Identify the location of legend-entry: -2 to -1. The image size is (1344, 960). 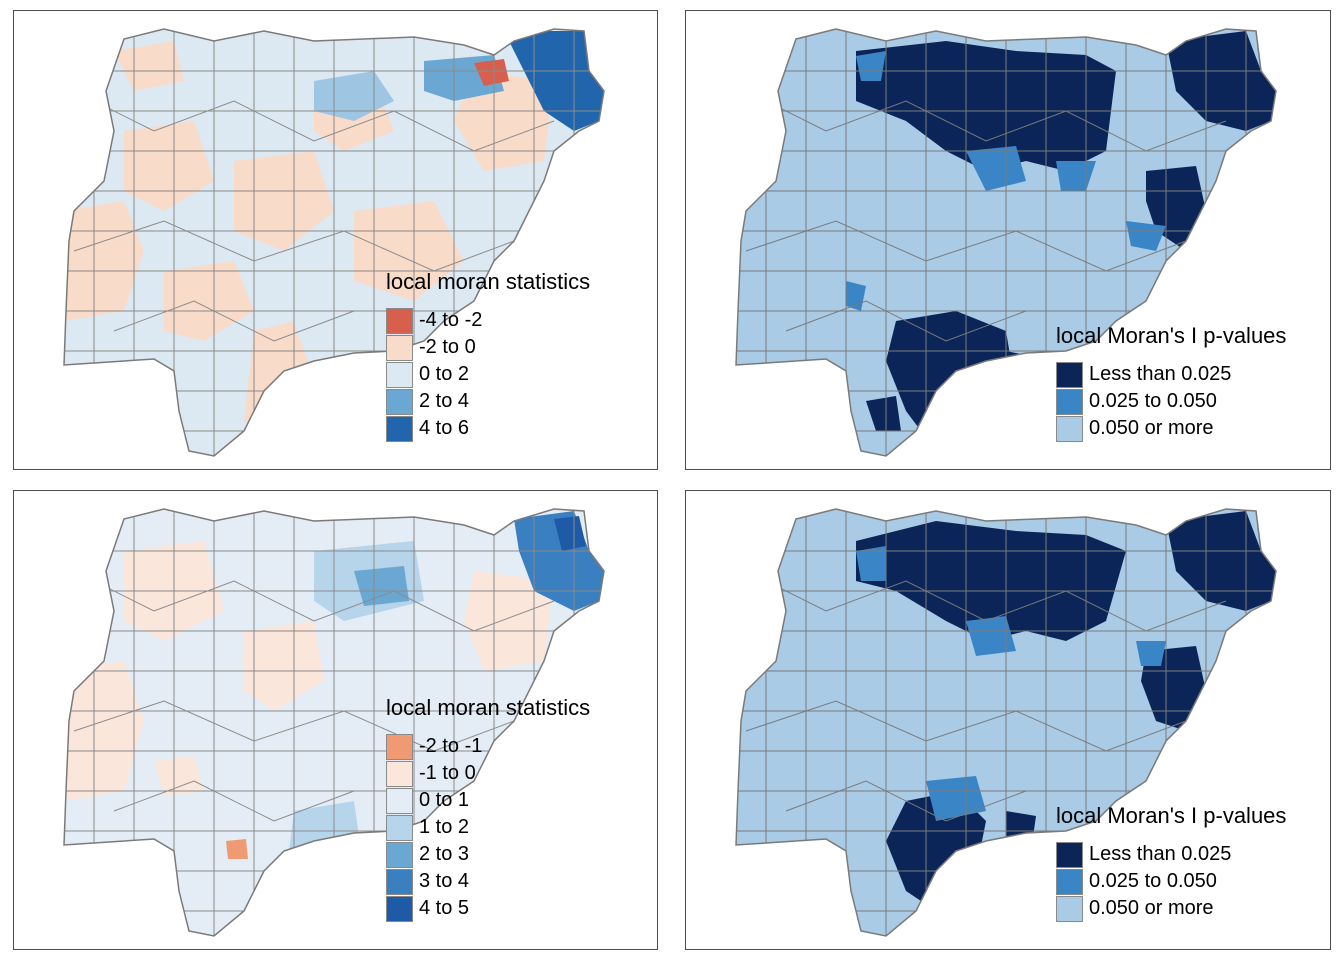
(488, 746).